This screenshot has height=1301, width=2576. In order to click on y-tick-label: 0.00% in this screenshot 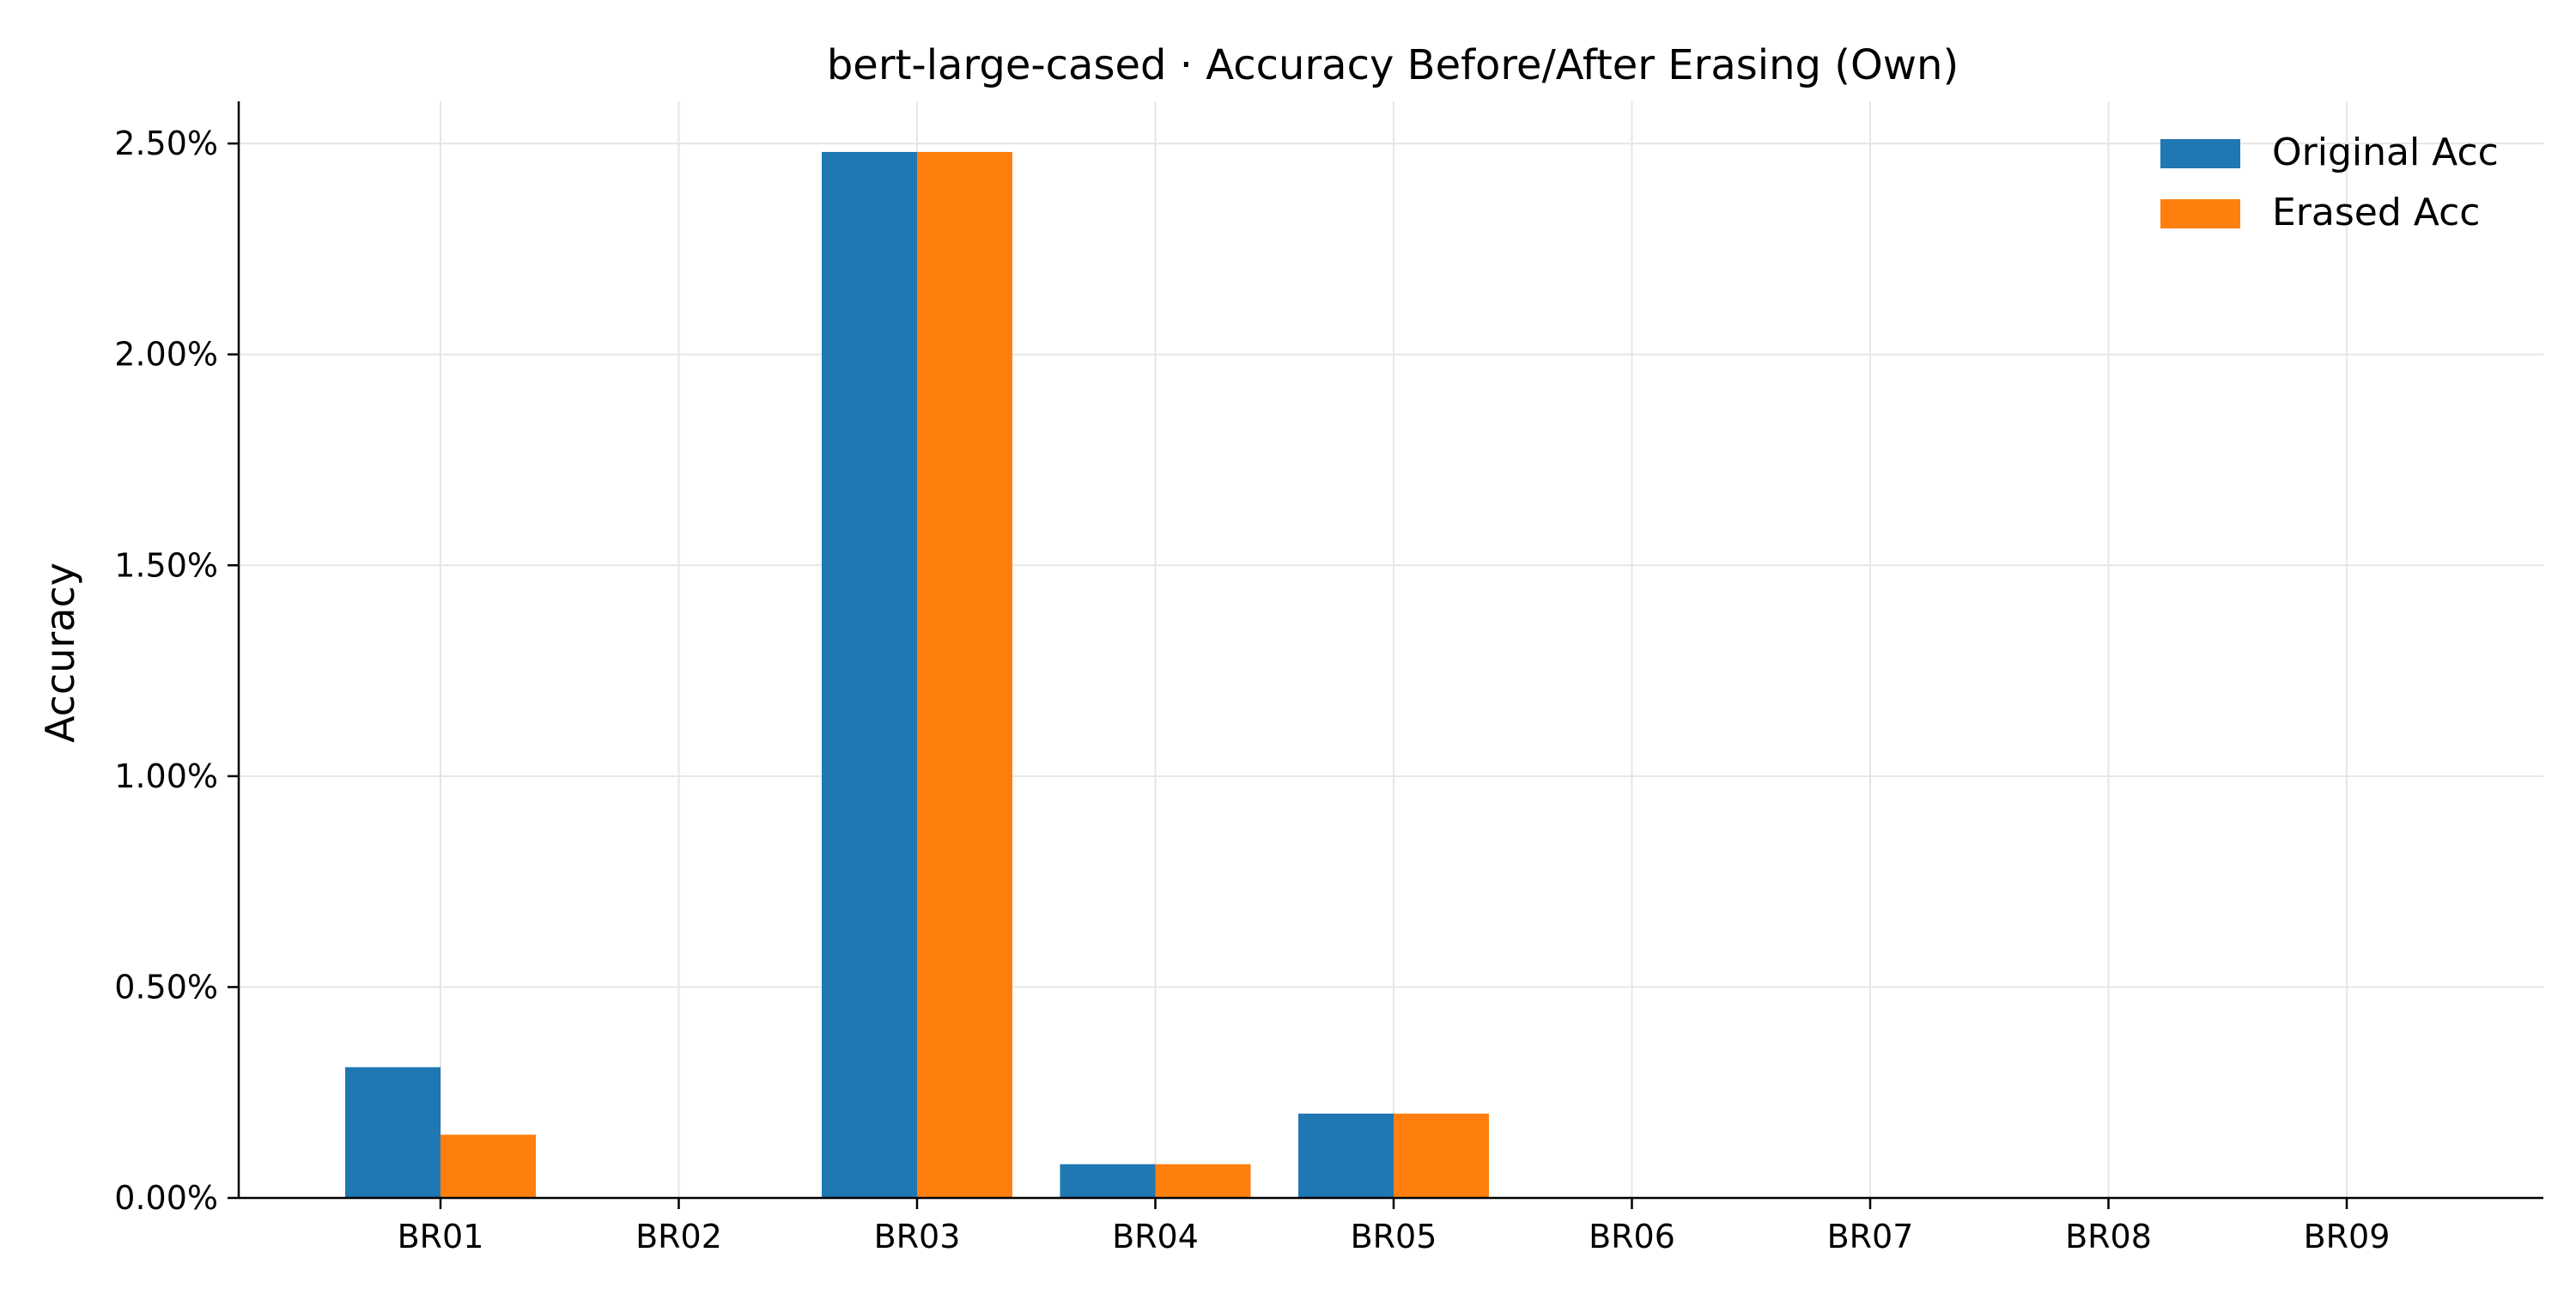, I will do `click(166, 1198)`.